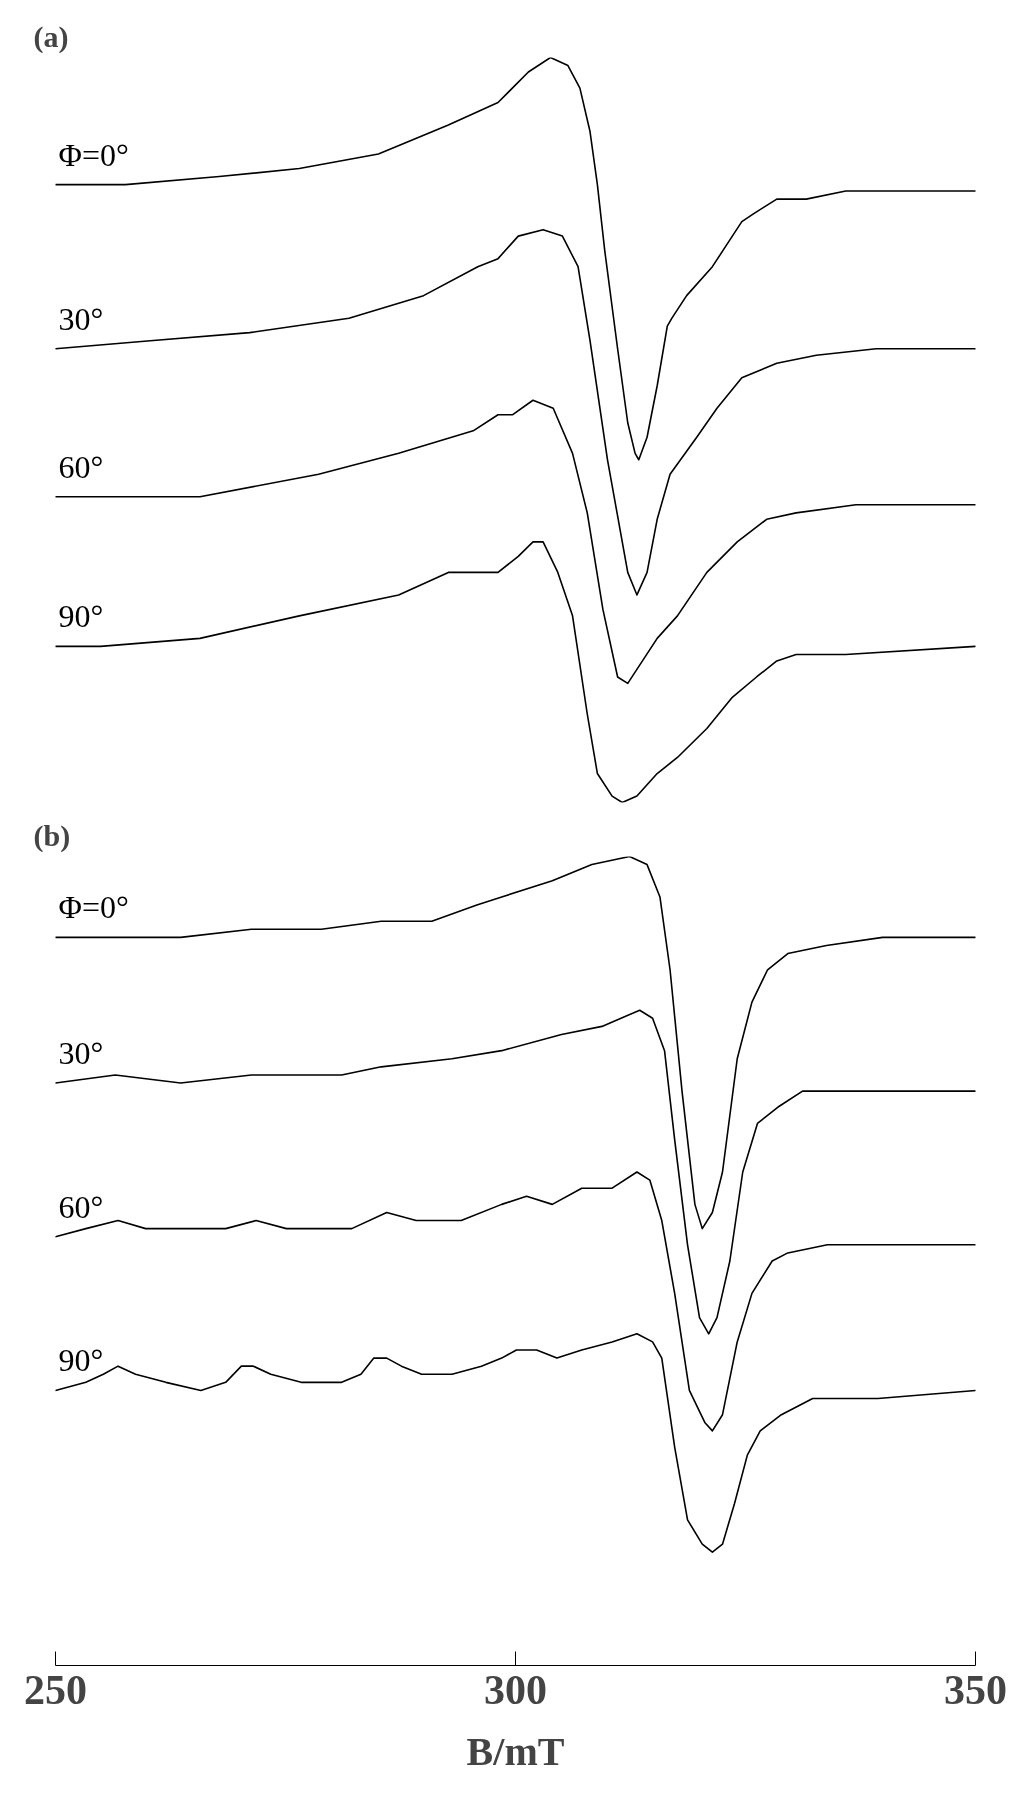  I want to click on chart-title: (b), so click(52, 835).